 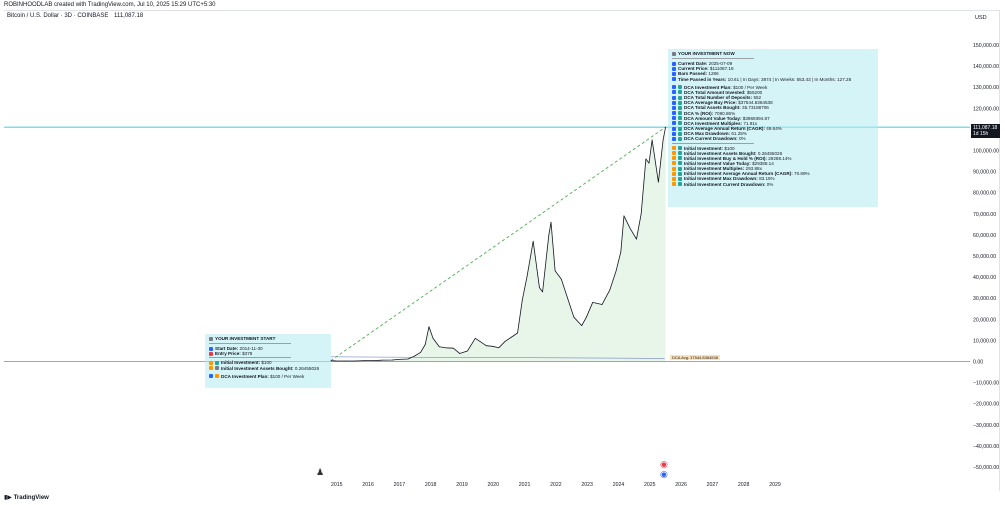 What do you see at coordinates (984, 341) in the screenshot?
I see `y-tick-label: 10,000.00` at bounding box center [984, 341].